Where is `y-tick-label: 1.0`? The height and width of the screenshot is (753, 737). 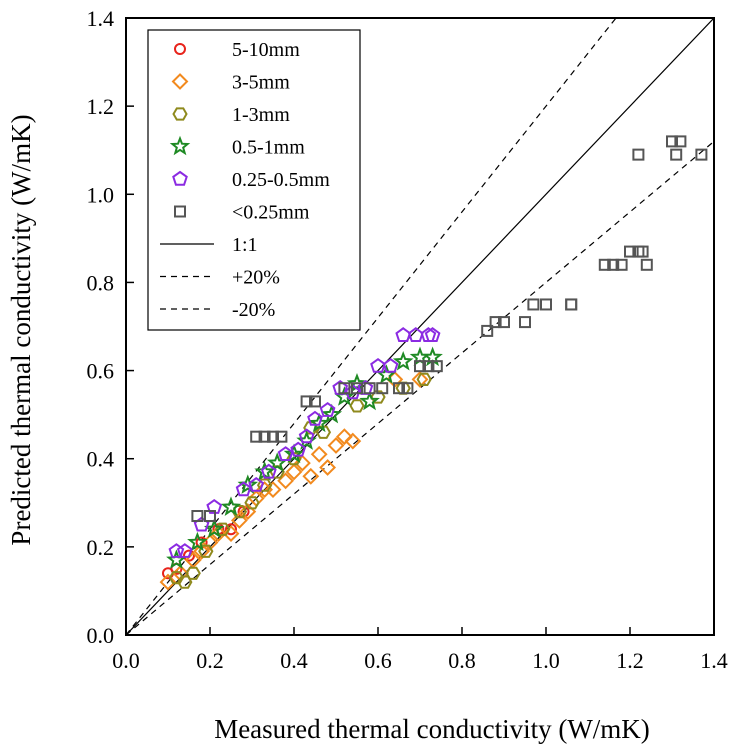 y-tick-label: 1.0 is located at coordinates (101, 194).